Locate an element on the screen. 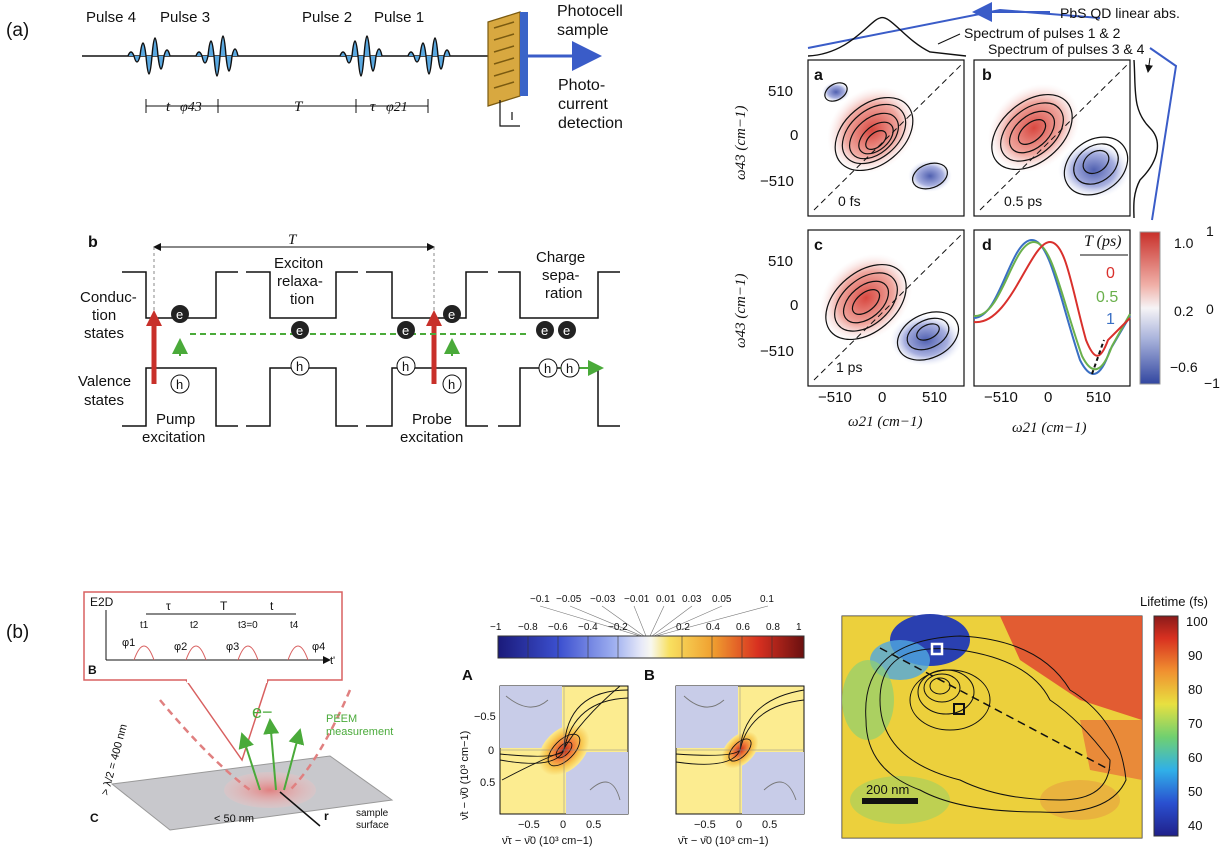  y-tick: −510 is located at coordinates (777, 351).